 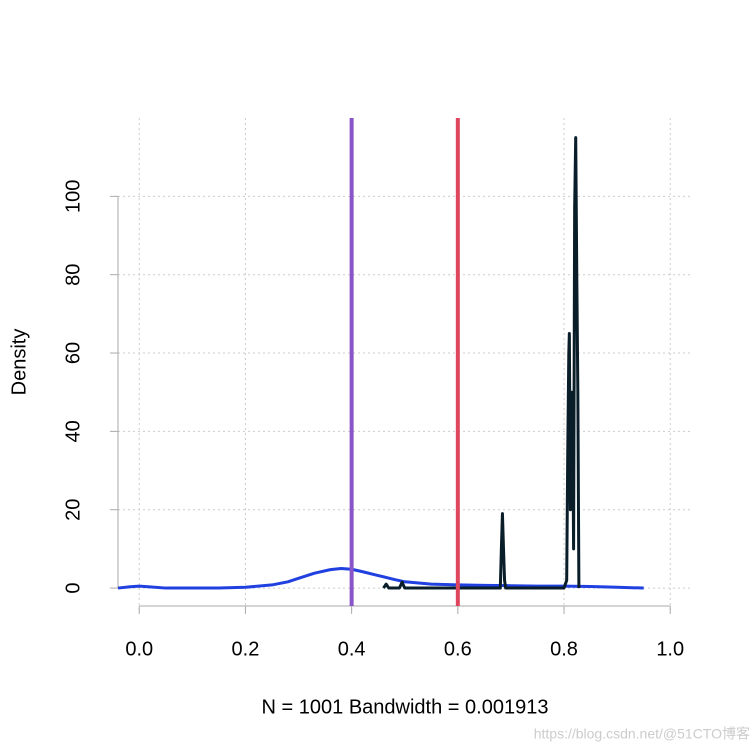 I want to click on x-tick-label: 0.8, so click(x=564, y=649).